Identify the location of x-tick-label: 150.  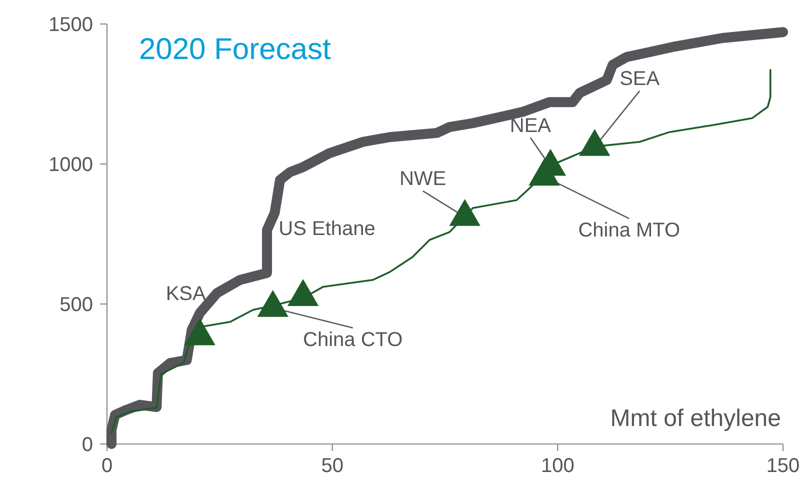
(783, 466).